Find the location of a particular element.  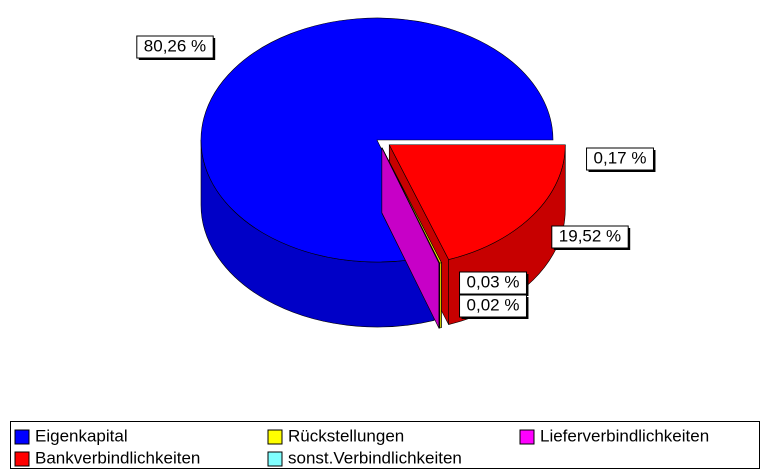

value-label: 19,52 % is located at coordinates (590, 235).